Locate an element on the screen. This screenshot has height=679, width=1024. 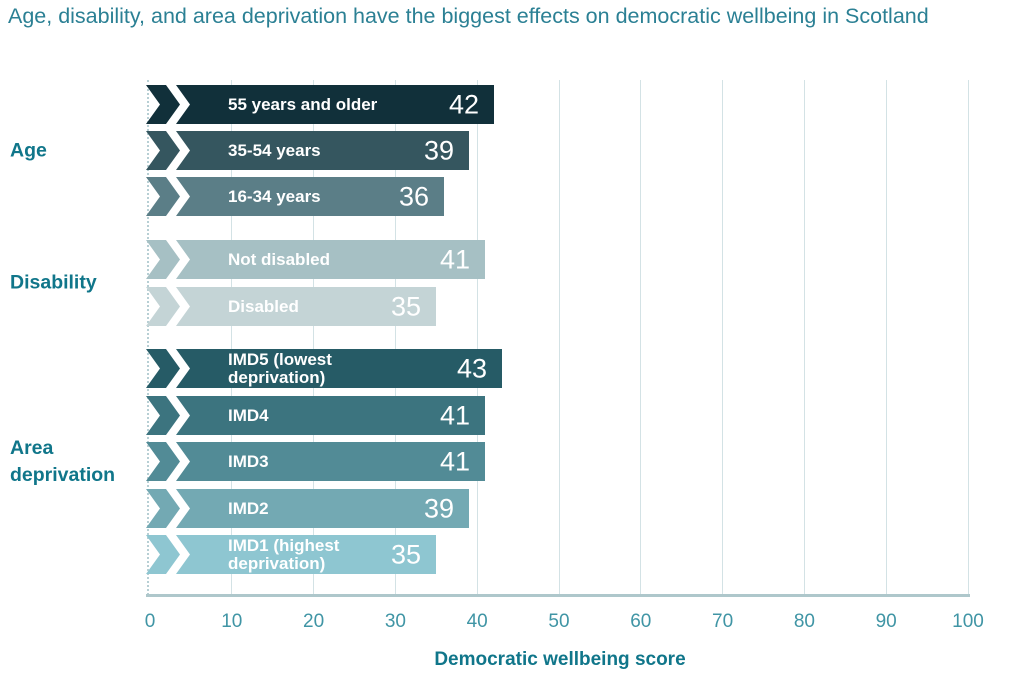
x-tick-label-30: 30 is located at coordinates (395, 621).